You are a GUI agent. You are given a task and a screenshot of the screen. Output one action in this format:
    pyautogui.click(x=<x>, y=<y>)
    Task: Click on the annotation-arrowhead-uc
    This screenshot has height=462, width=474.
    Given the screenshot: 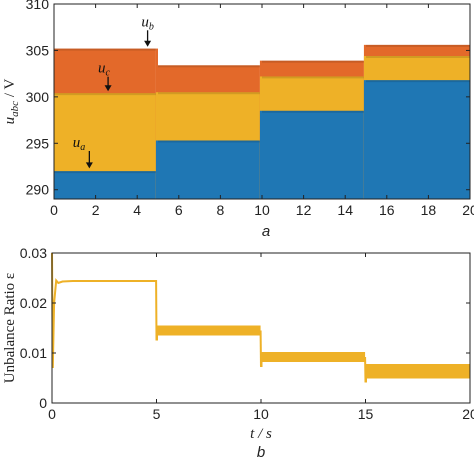 What is the action you would take?
    pyautogui.click(x=108, y=88)
    